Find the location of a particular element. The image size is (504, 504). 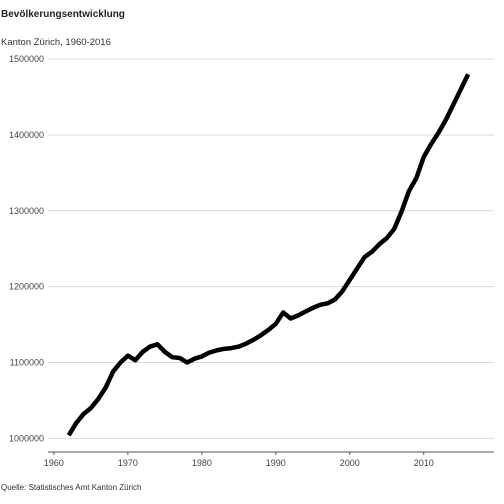

y-tick-label: 1200000 is located at coordinates (26, 287).